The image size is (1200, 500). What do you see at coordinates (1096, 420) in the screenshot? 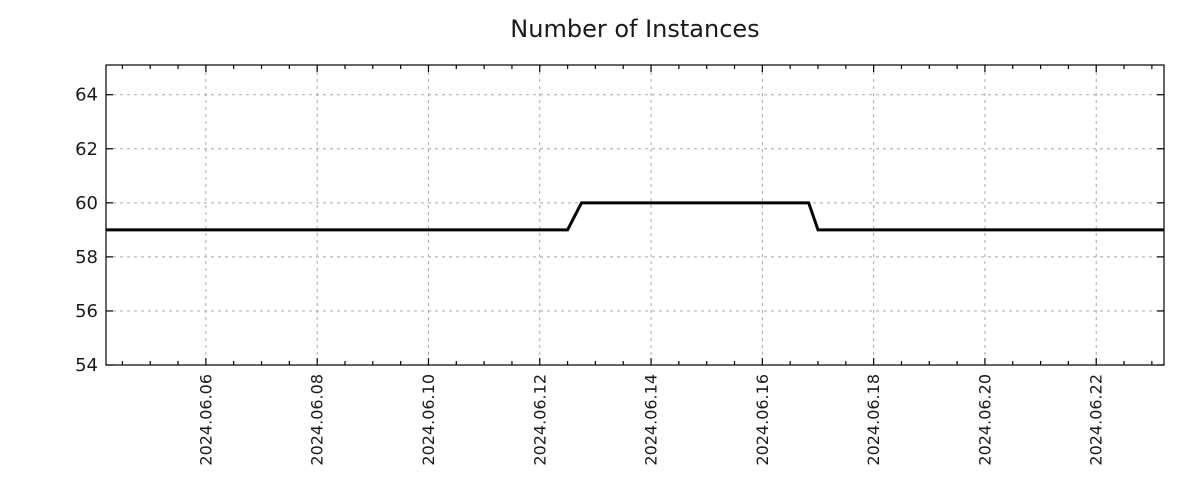
I see `x-tick-label: 2024.06.22` at bounding box center [1096, 420].